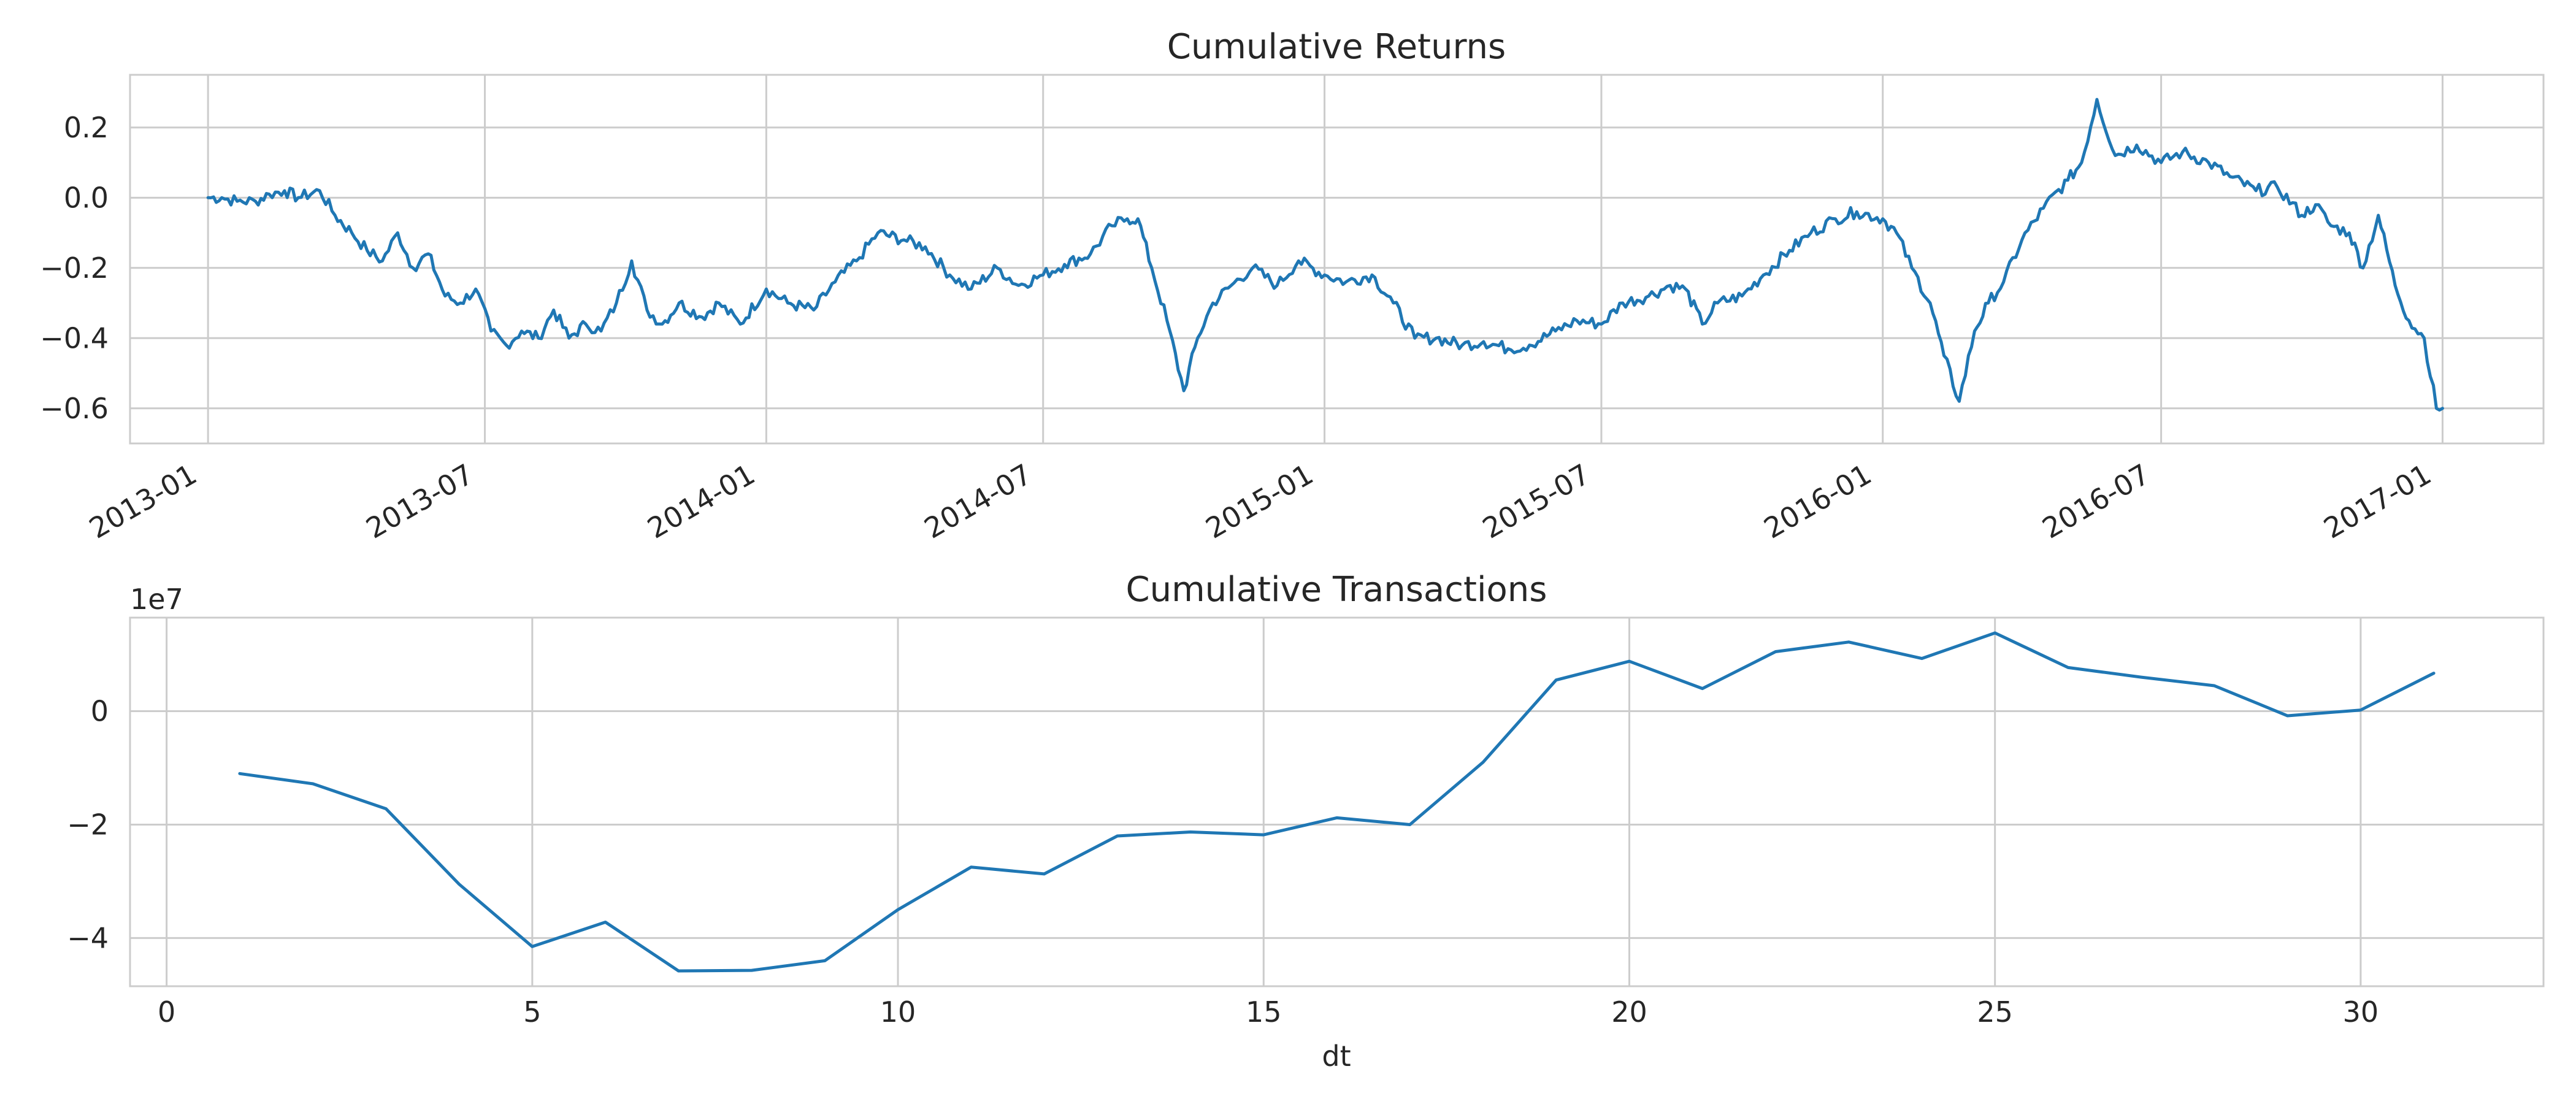  What do you see at coordinates (88, 937) in the screenshot?
I see `transactions-y-tick-label: −4` at bounding box center [88, 937].